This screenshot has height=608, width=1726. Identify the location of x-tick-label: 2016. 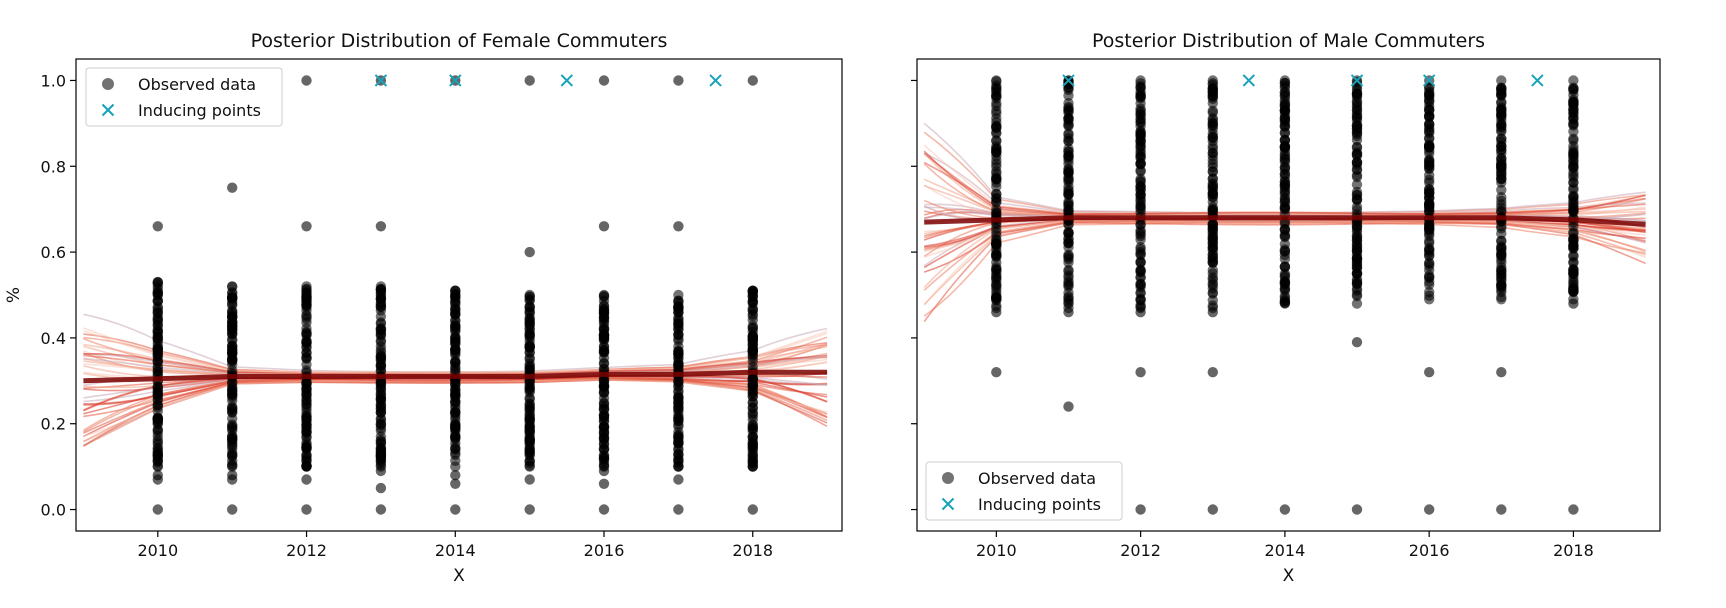
(604, 550).